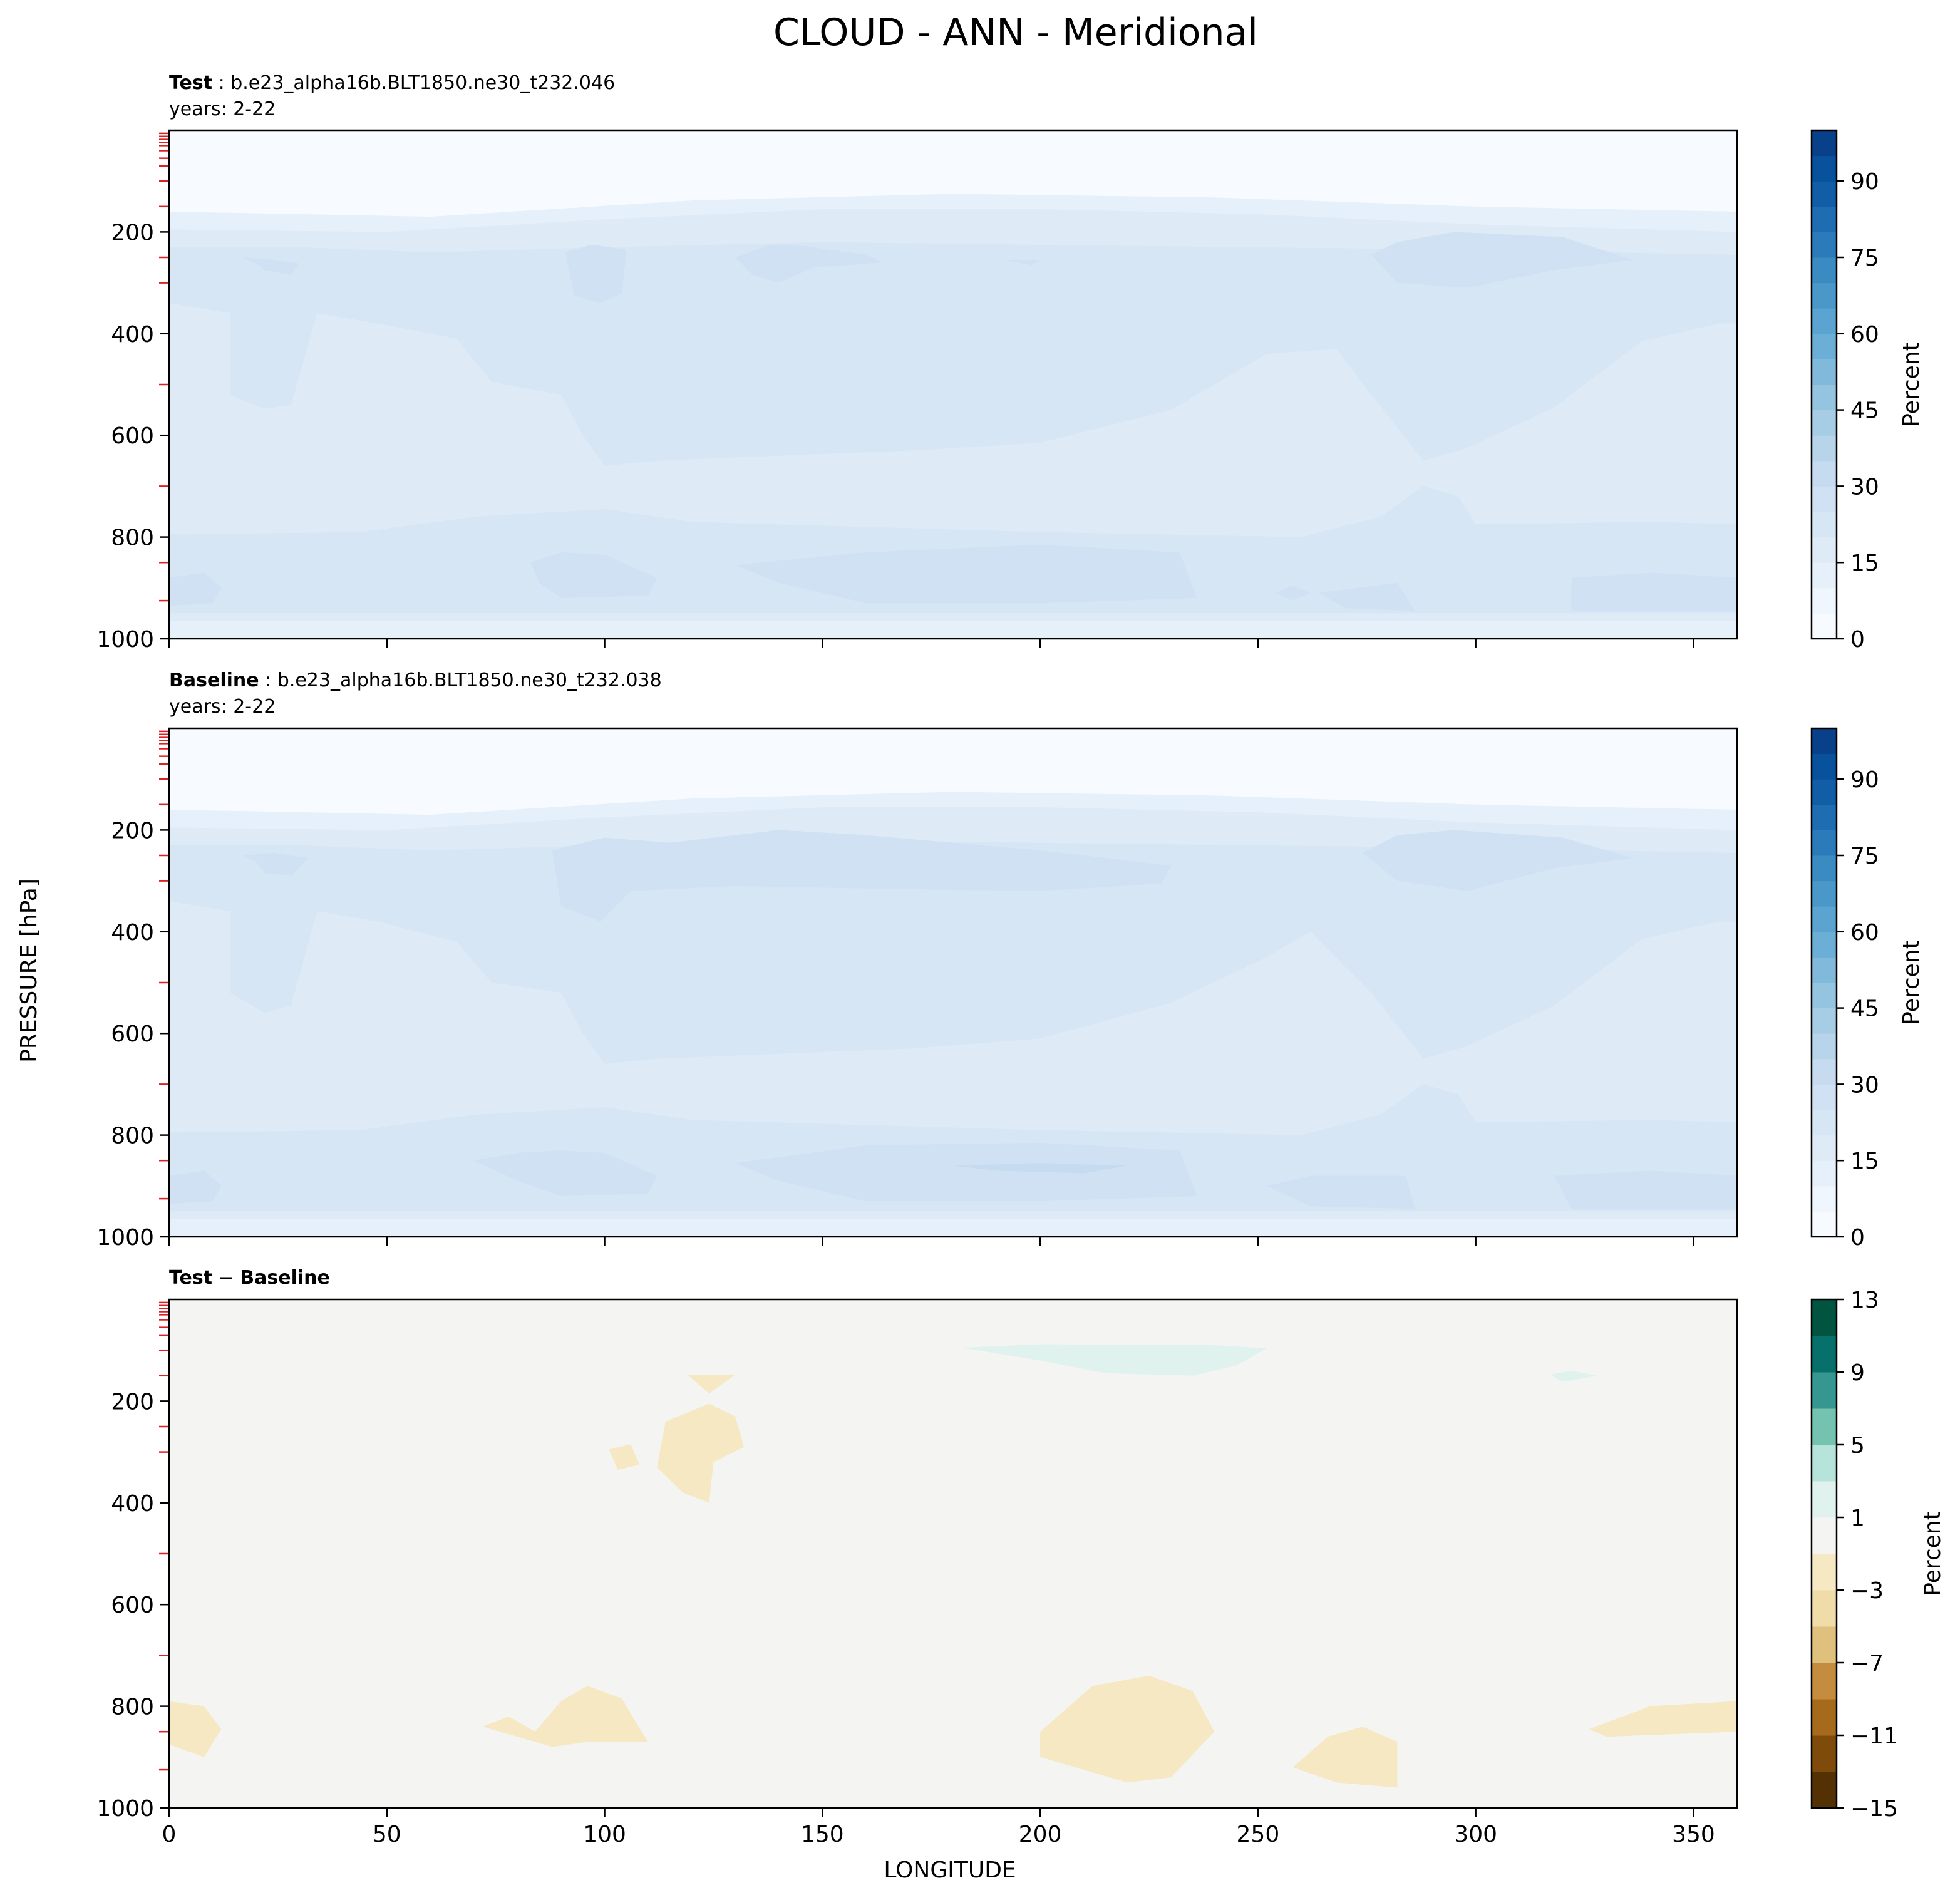  Describe the element at coordinates (125, 1238) in the screenshot. I see `panel-baseline-ytick-label-4: 1000` at that location.